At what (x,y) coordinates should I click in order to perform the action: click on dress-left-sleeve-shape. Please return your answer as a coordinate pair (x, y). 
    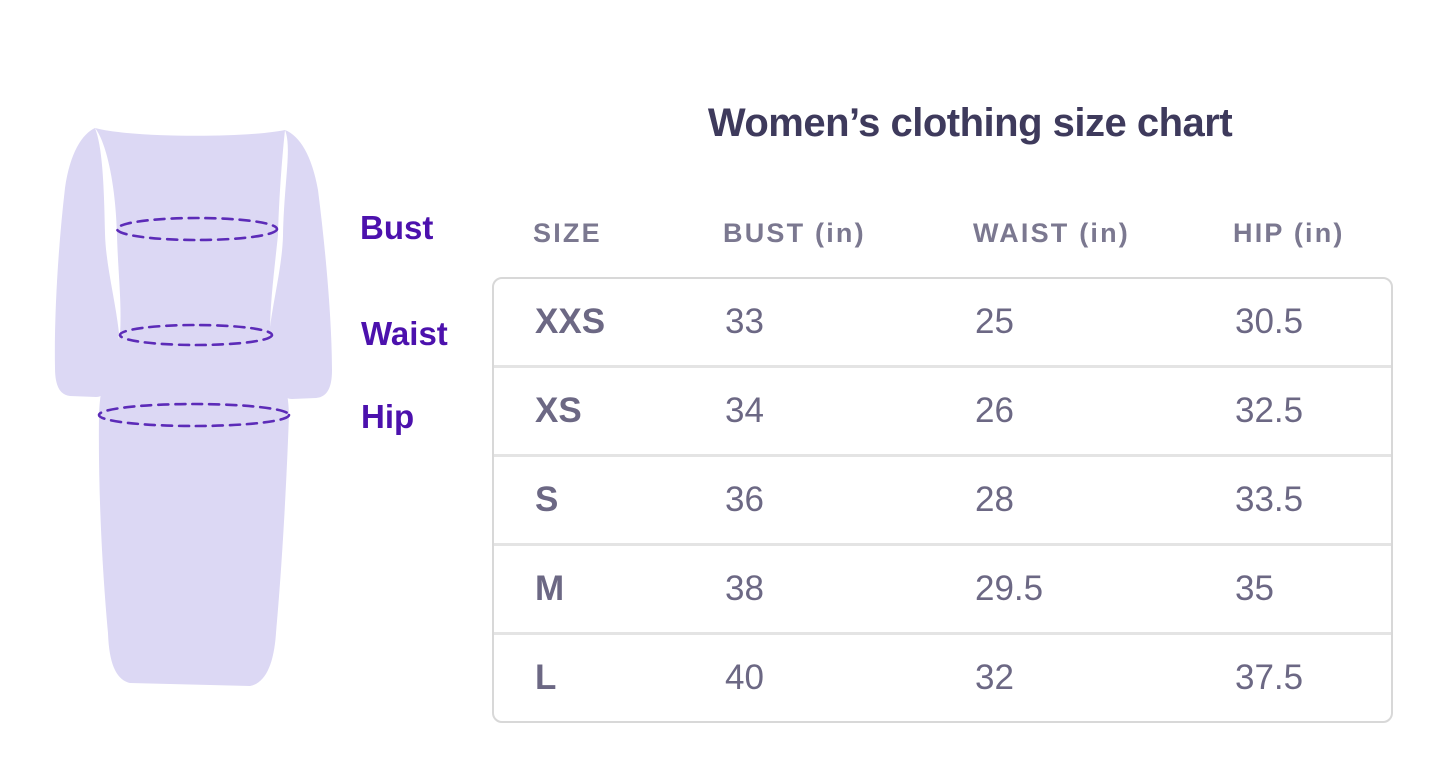
    Looking at the image, I should click on (86, 262).